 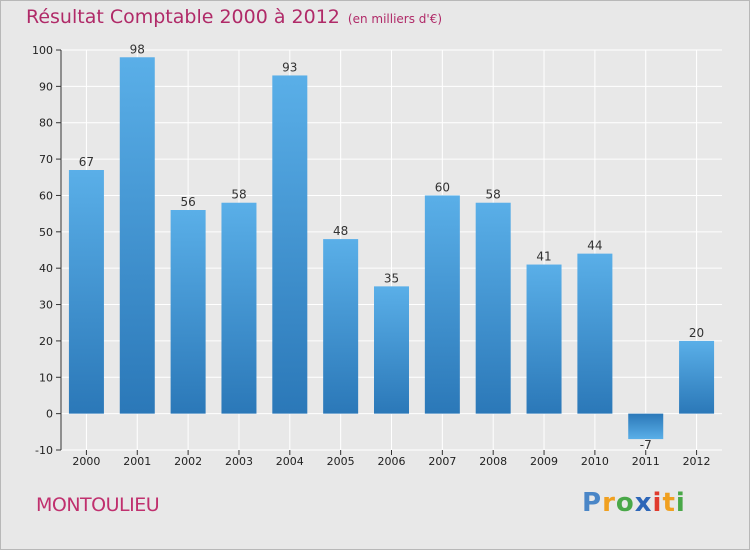 I want to click on x-tick-label-2003: 2003, so click(x=239, y=461).